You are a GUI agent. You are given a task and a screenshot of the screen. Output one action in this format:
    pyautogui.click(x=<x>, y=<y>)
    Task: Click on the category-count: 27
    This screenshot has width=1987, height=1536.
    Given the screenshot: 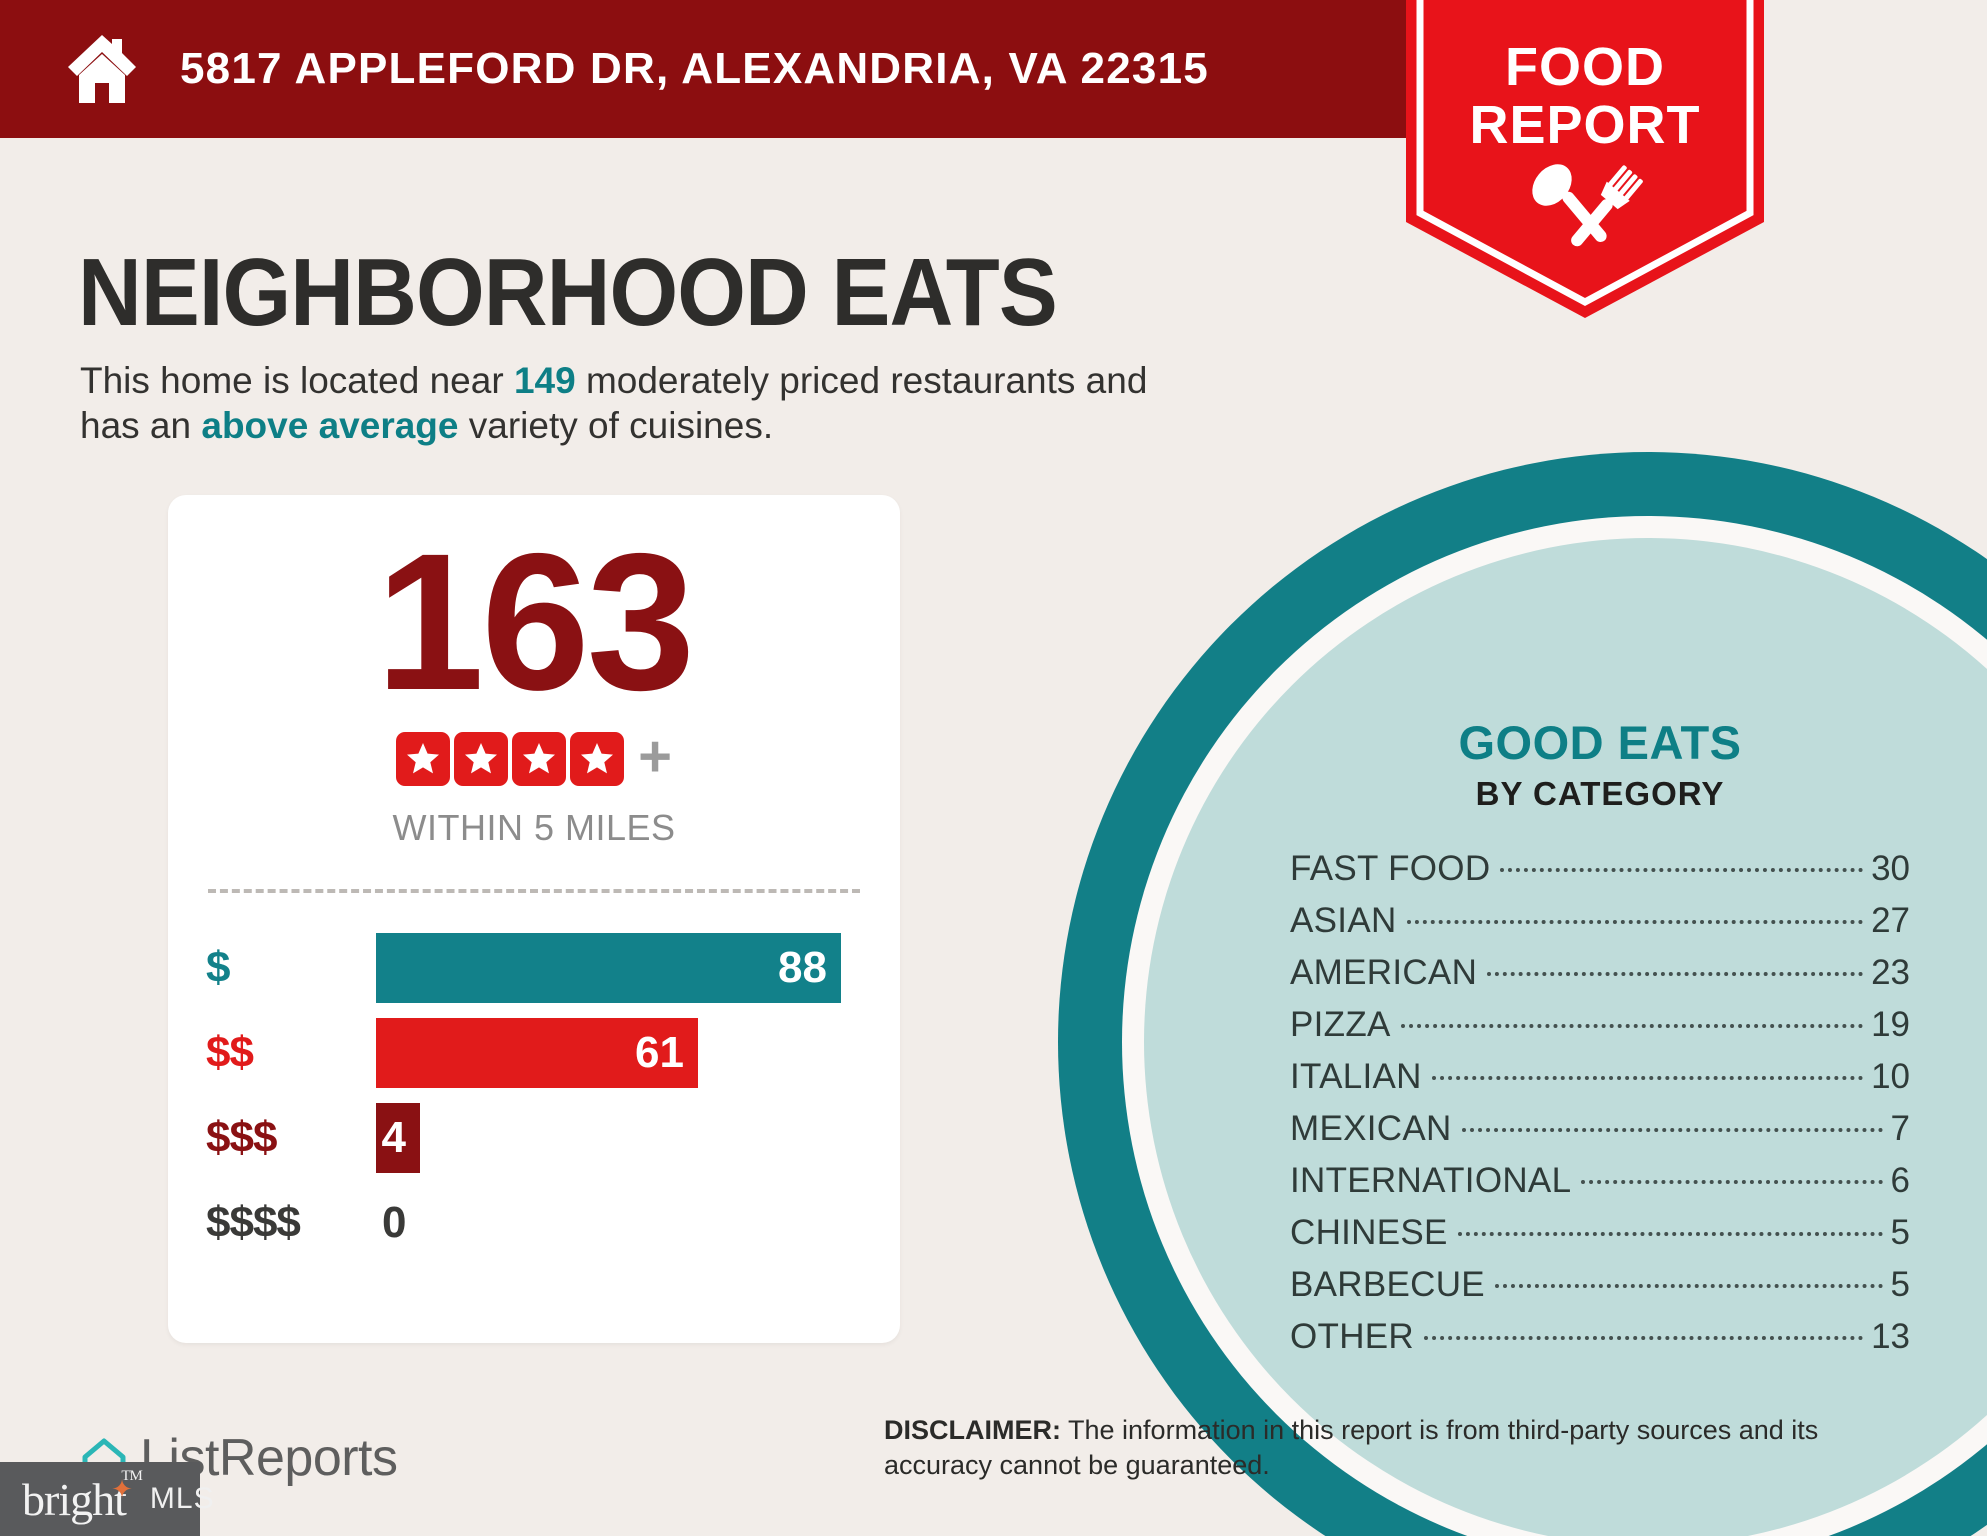 What is the action you would take?
    pyautogui.click(x=1890, y=920)
    